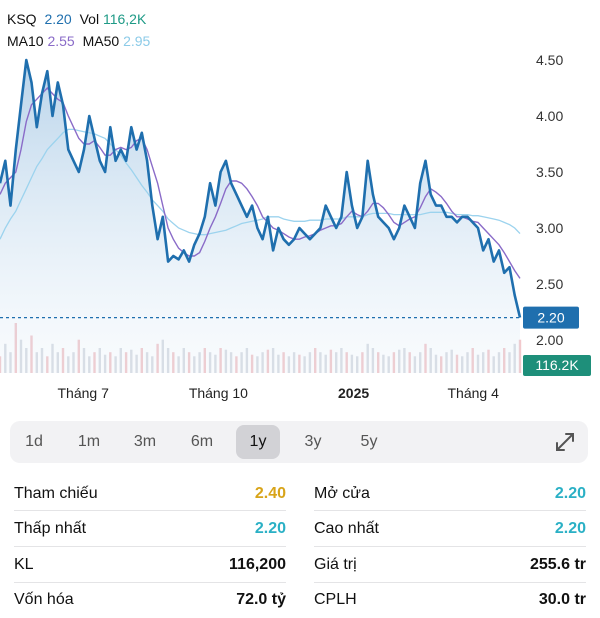  What do you see at coordinates (562, 599) in the screenshot?
I see `shares-value: 30.0 tr` at bounding box center [562, 599].